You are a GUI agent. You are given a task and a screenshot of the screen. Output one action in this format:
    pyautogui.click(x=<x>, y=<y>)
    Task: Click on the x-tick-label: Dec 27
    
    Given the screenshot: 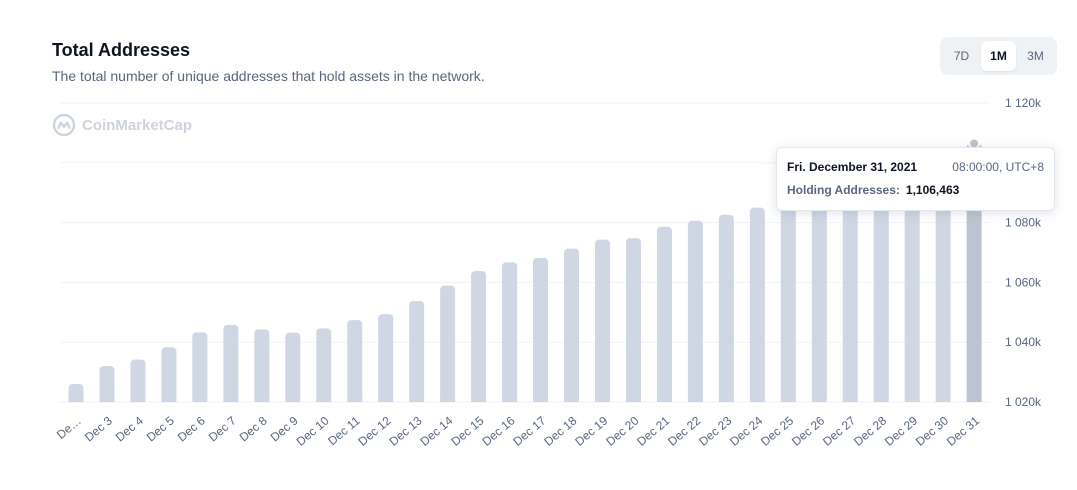 What is the action you would take?
    pyautogui.click(x=839, y=430)
    